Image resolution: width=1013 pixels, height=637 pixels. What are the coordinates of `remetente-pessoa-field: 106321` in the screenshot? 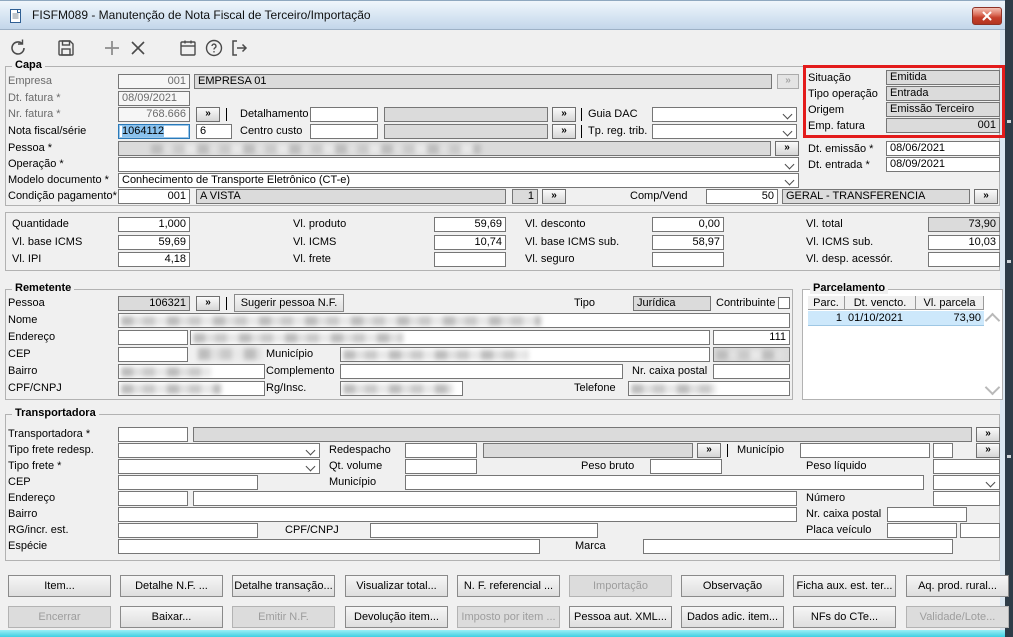 It's located at (154, 303).